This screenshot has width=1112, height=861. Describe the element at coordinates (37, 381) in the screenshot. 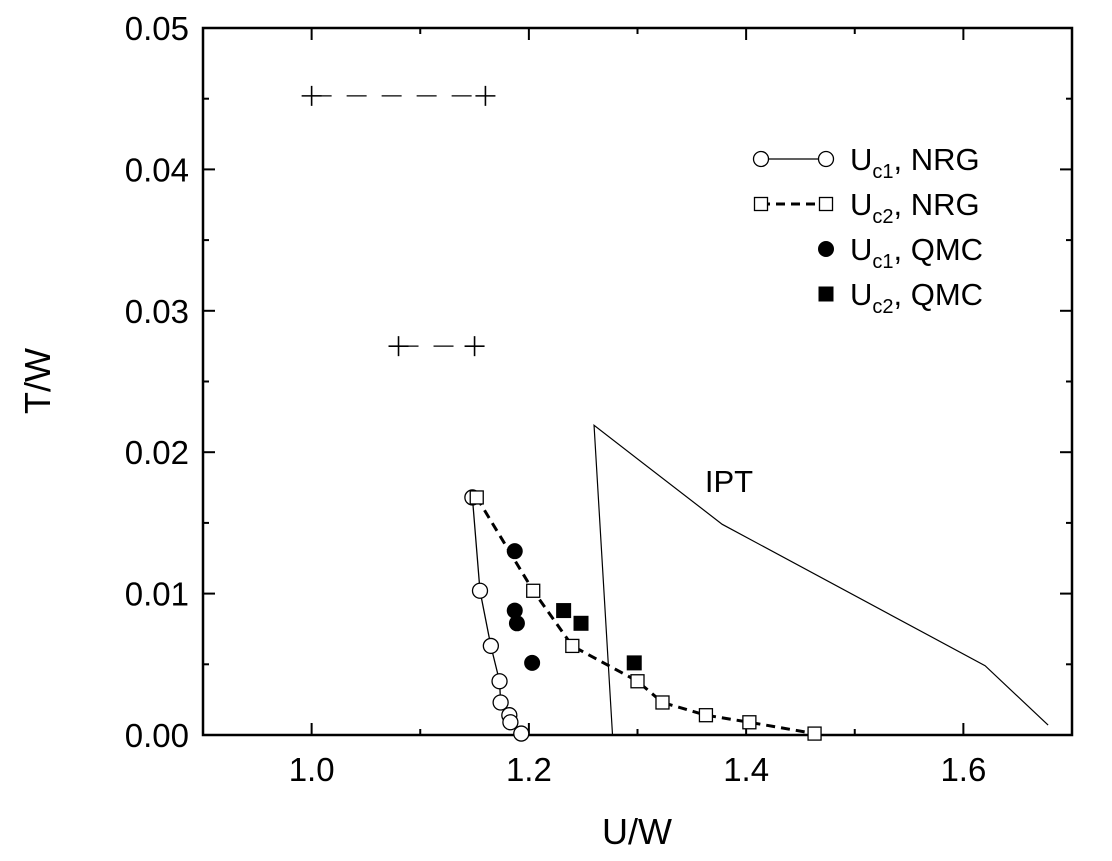

I see `y-axis-label: T/W` at that location.